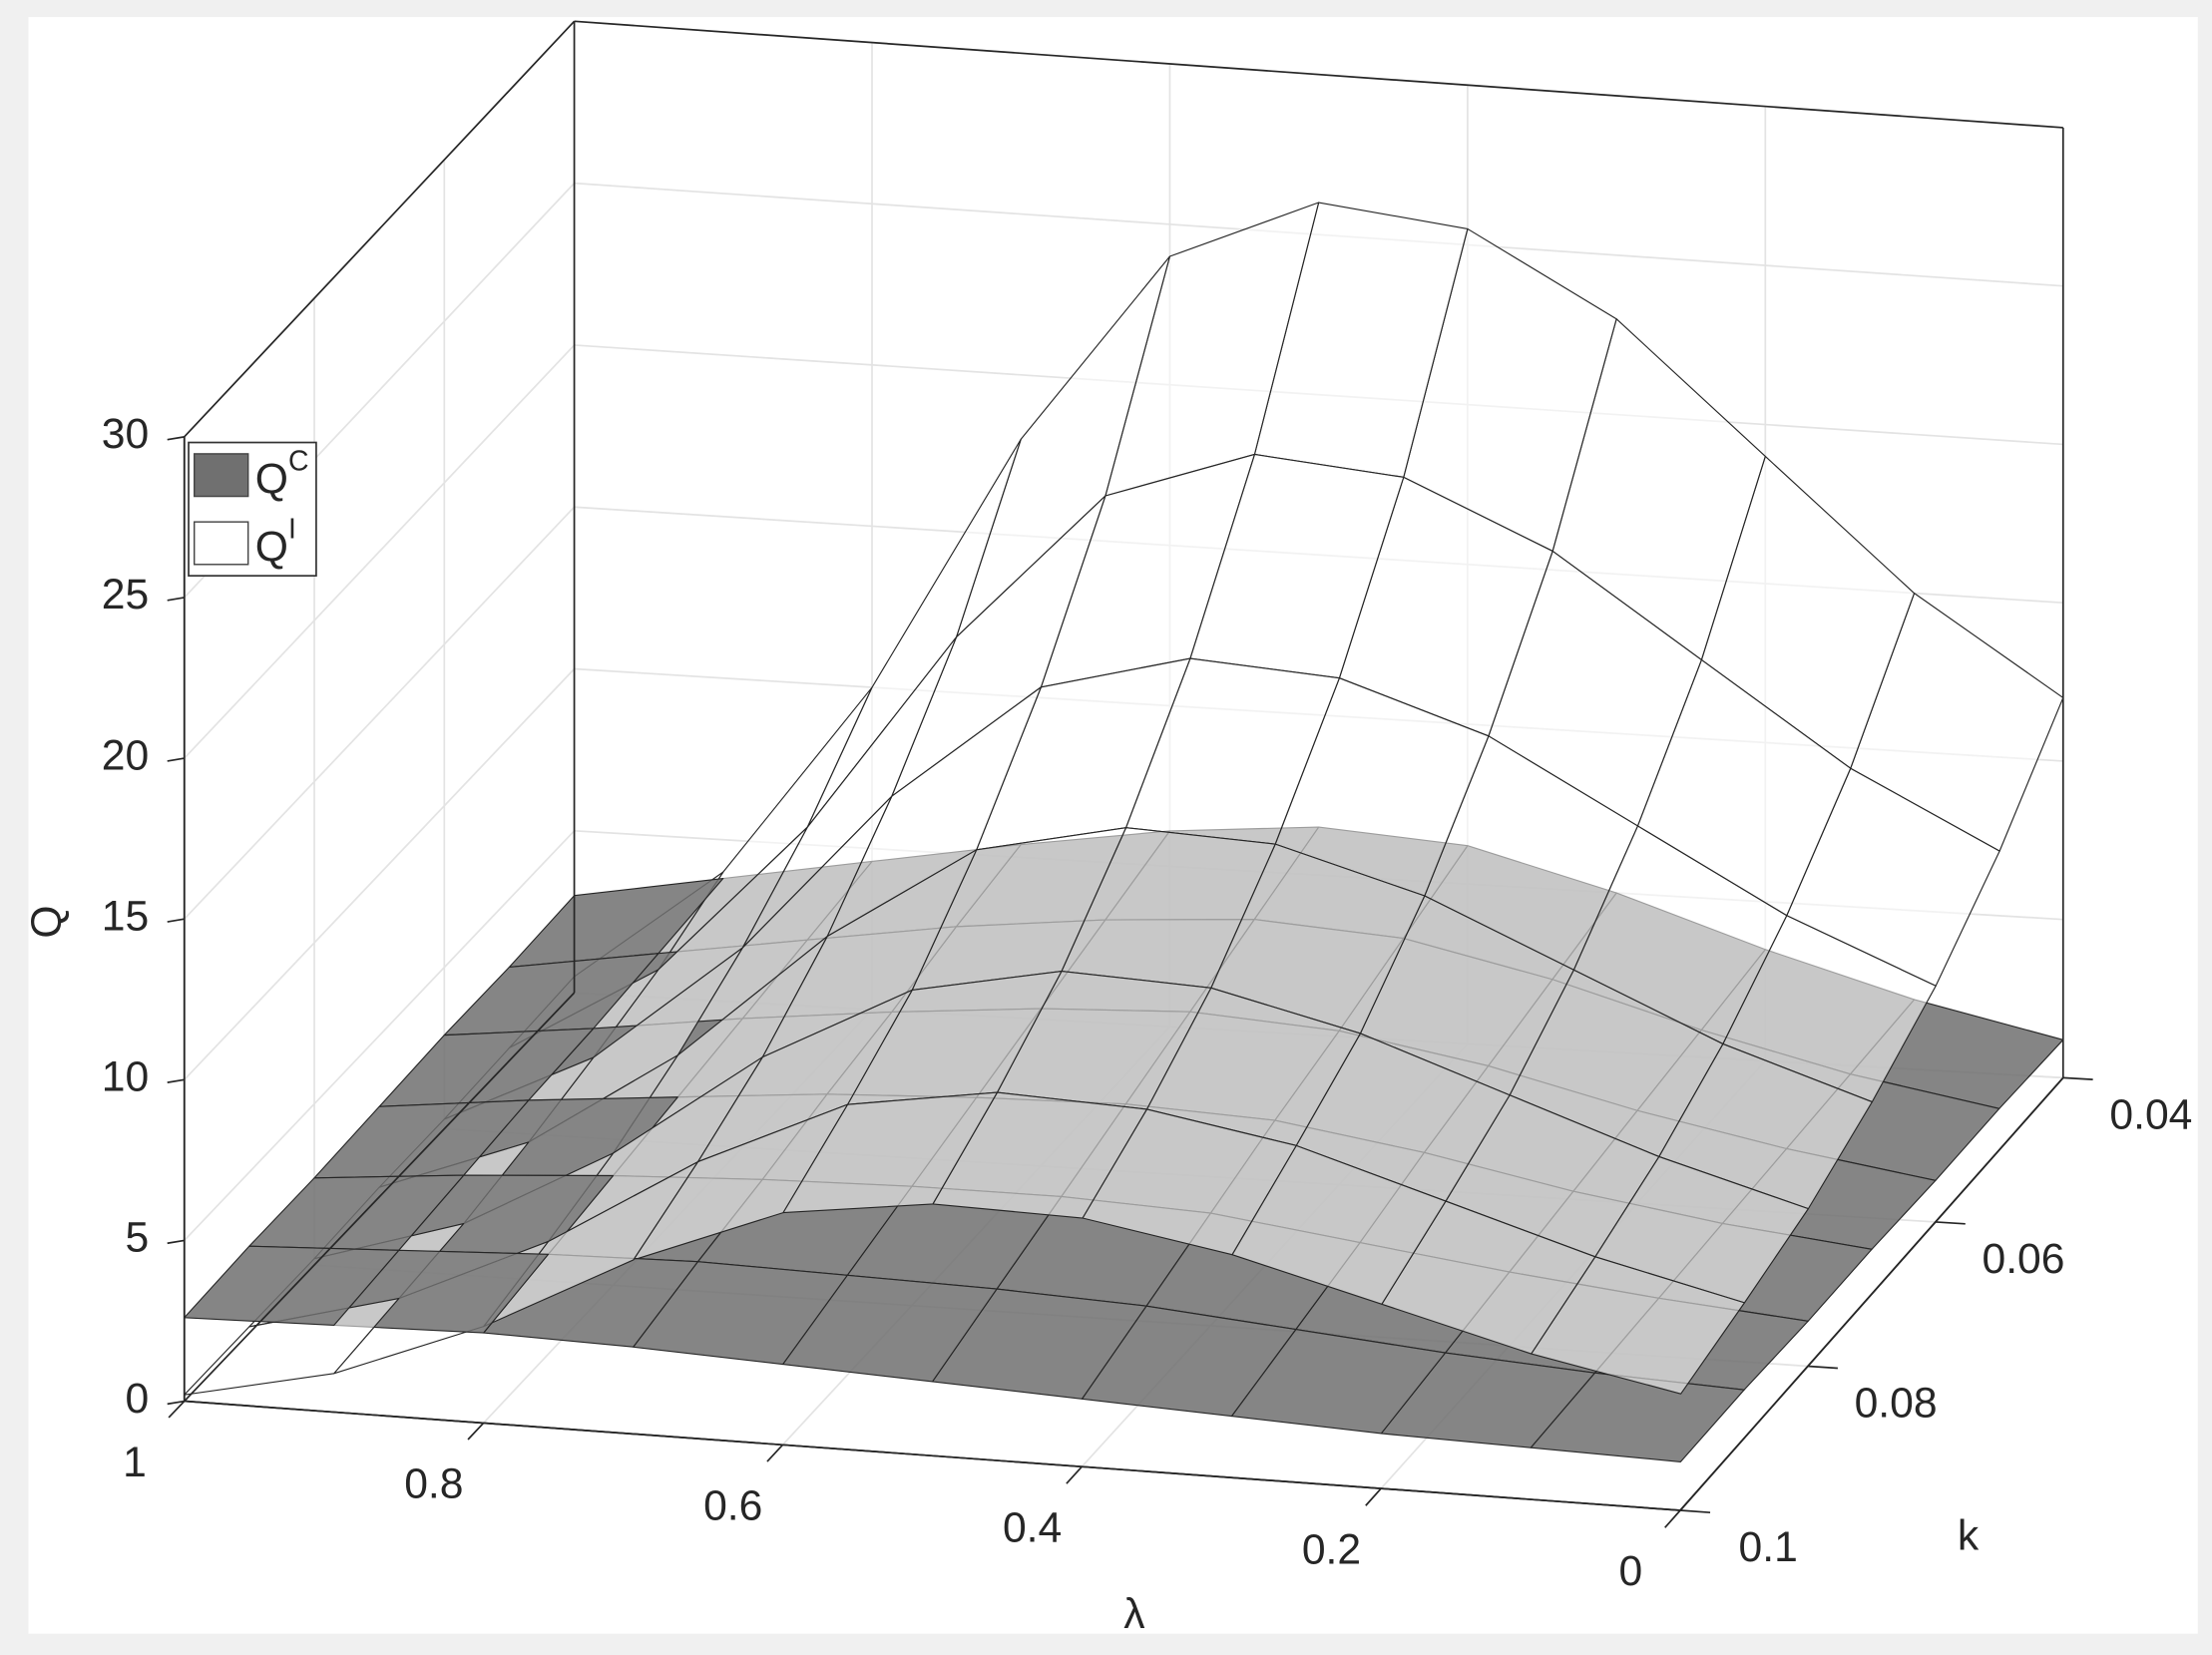 The image size is (2212, 1655). Describe the element at coordinates (1630, 1571) in the screenshot. I see `x-tick-label: 0` at that location.